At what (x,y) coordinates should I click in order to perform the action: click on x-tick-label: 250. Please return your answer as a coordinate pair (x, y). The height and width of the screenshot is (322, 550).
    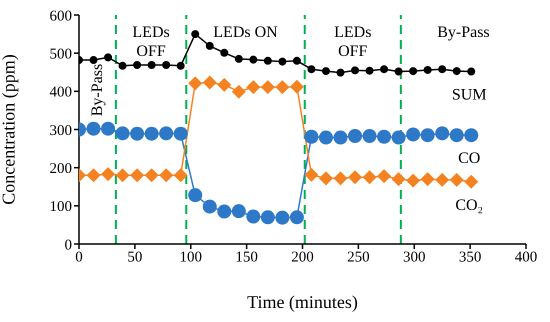
    Looking at the image, I should click on (358, 258).